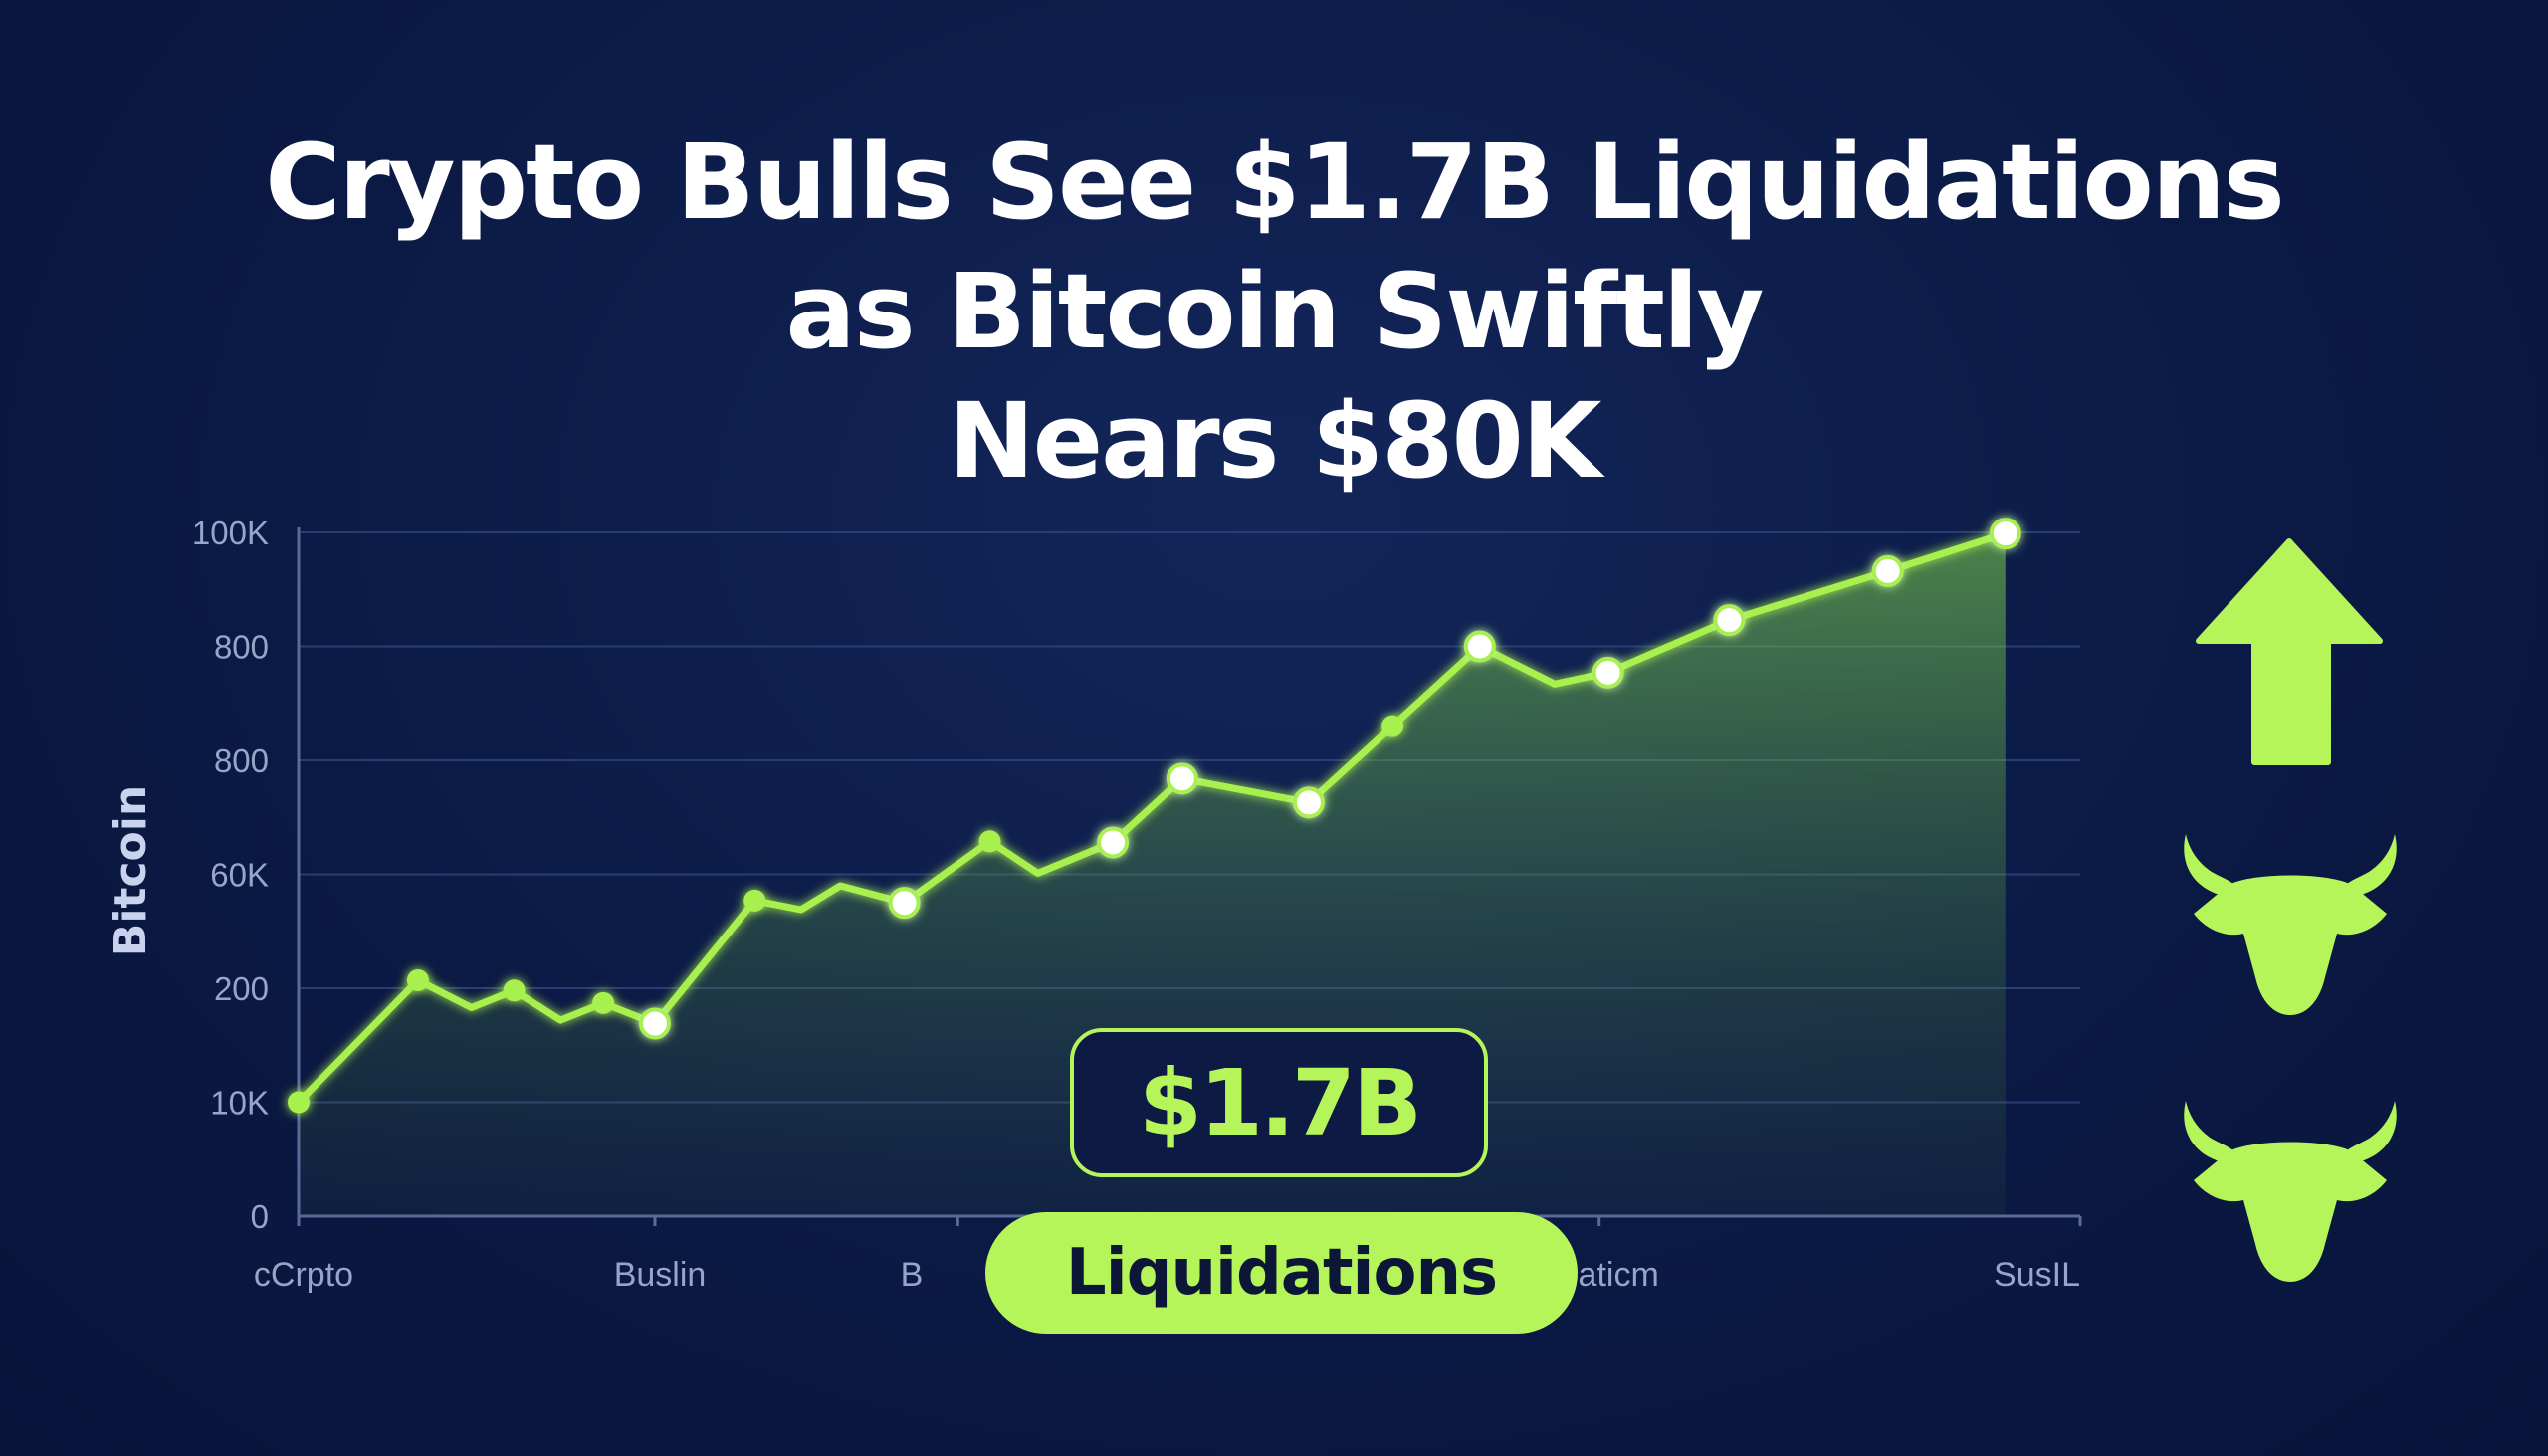 The height and width of the screenshot is (1456, 2548). Describe the element at coordinates (241, 988) in the screenshot. I see `y-tick-label: 200` at that location.